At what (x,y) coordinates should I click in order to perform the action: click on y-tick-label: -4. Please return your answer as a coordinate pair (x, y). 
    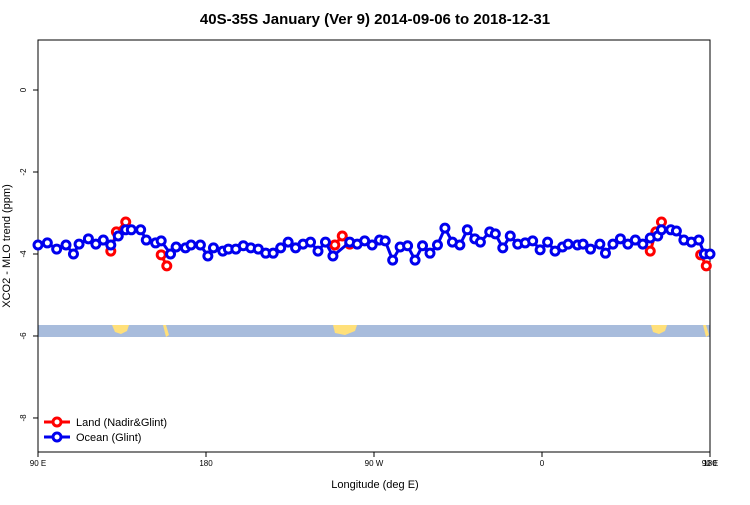
    Looking at the image, I should click on (23, 254).